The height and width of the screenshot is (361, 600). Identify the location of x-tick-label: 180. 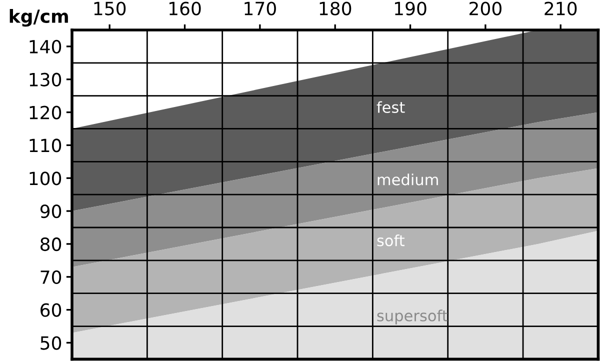
(336, 9).